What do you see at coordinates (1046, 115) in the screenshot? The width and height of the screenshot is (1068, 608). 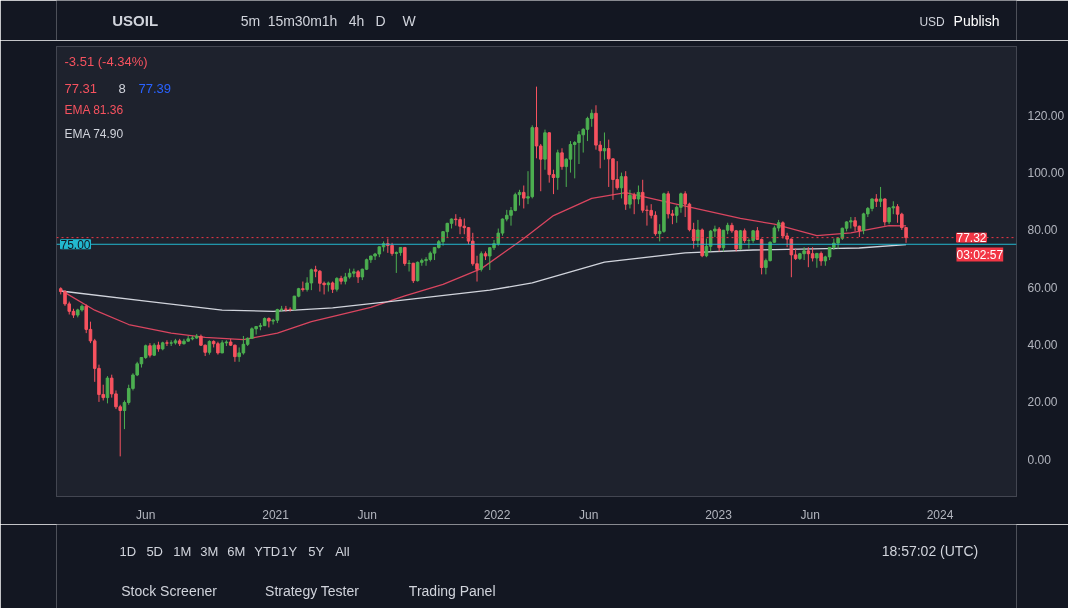 I see `y-tick-label: 120.00` at bounding box center [1046, 115].